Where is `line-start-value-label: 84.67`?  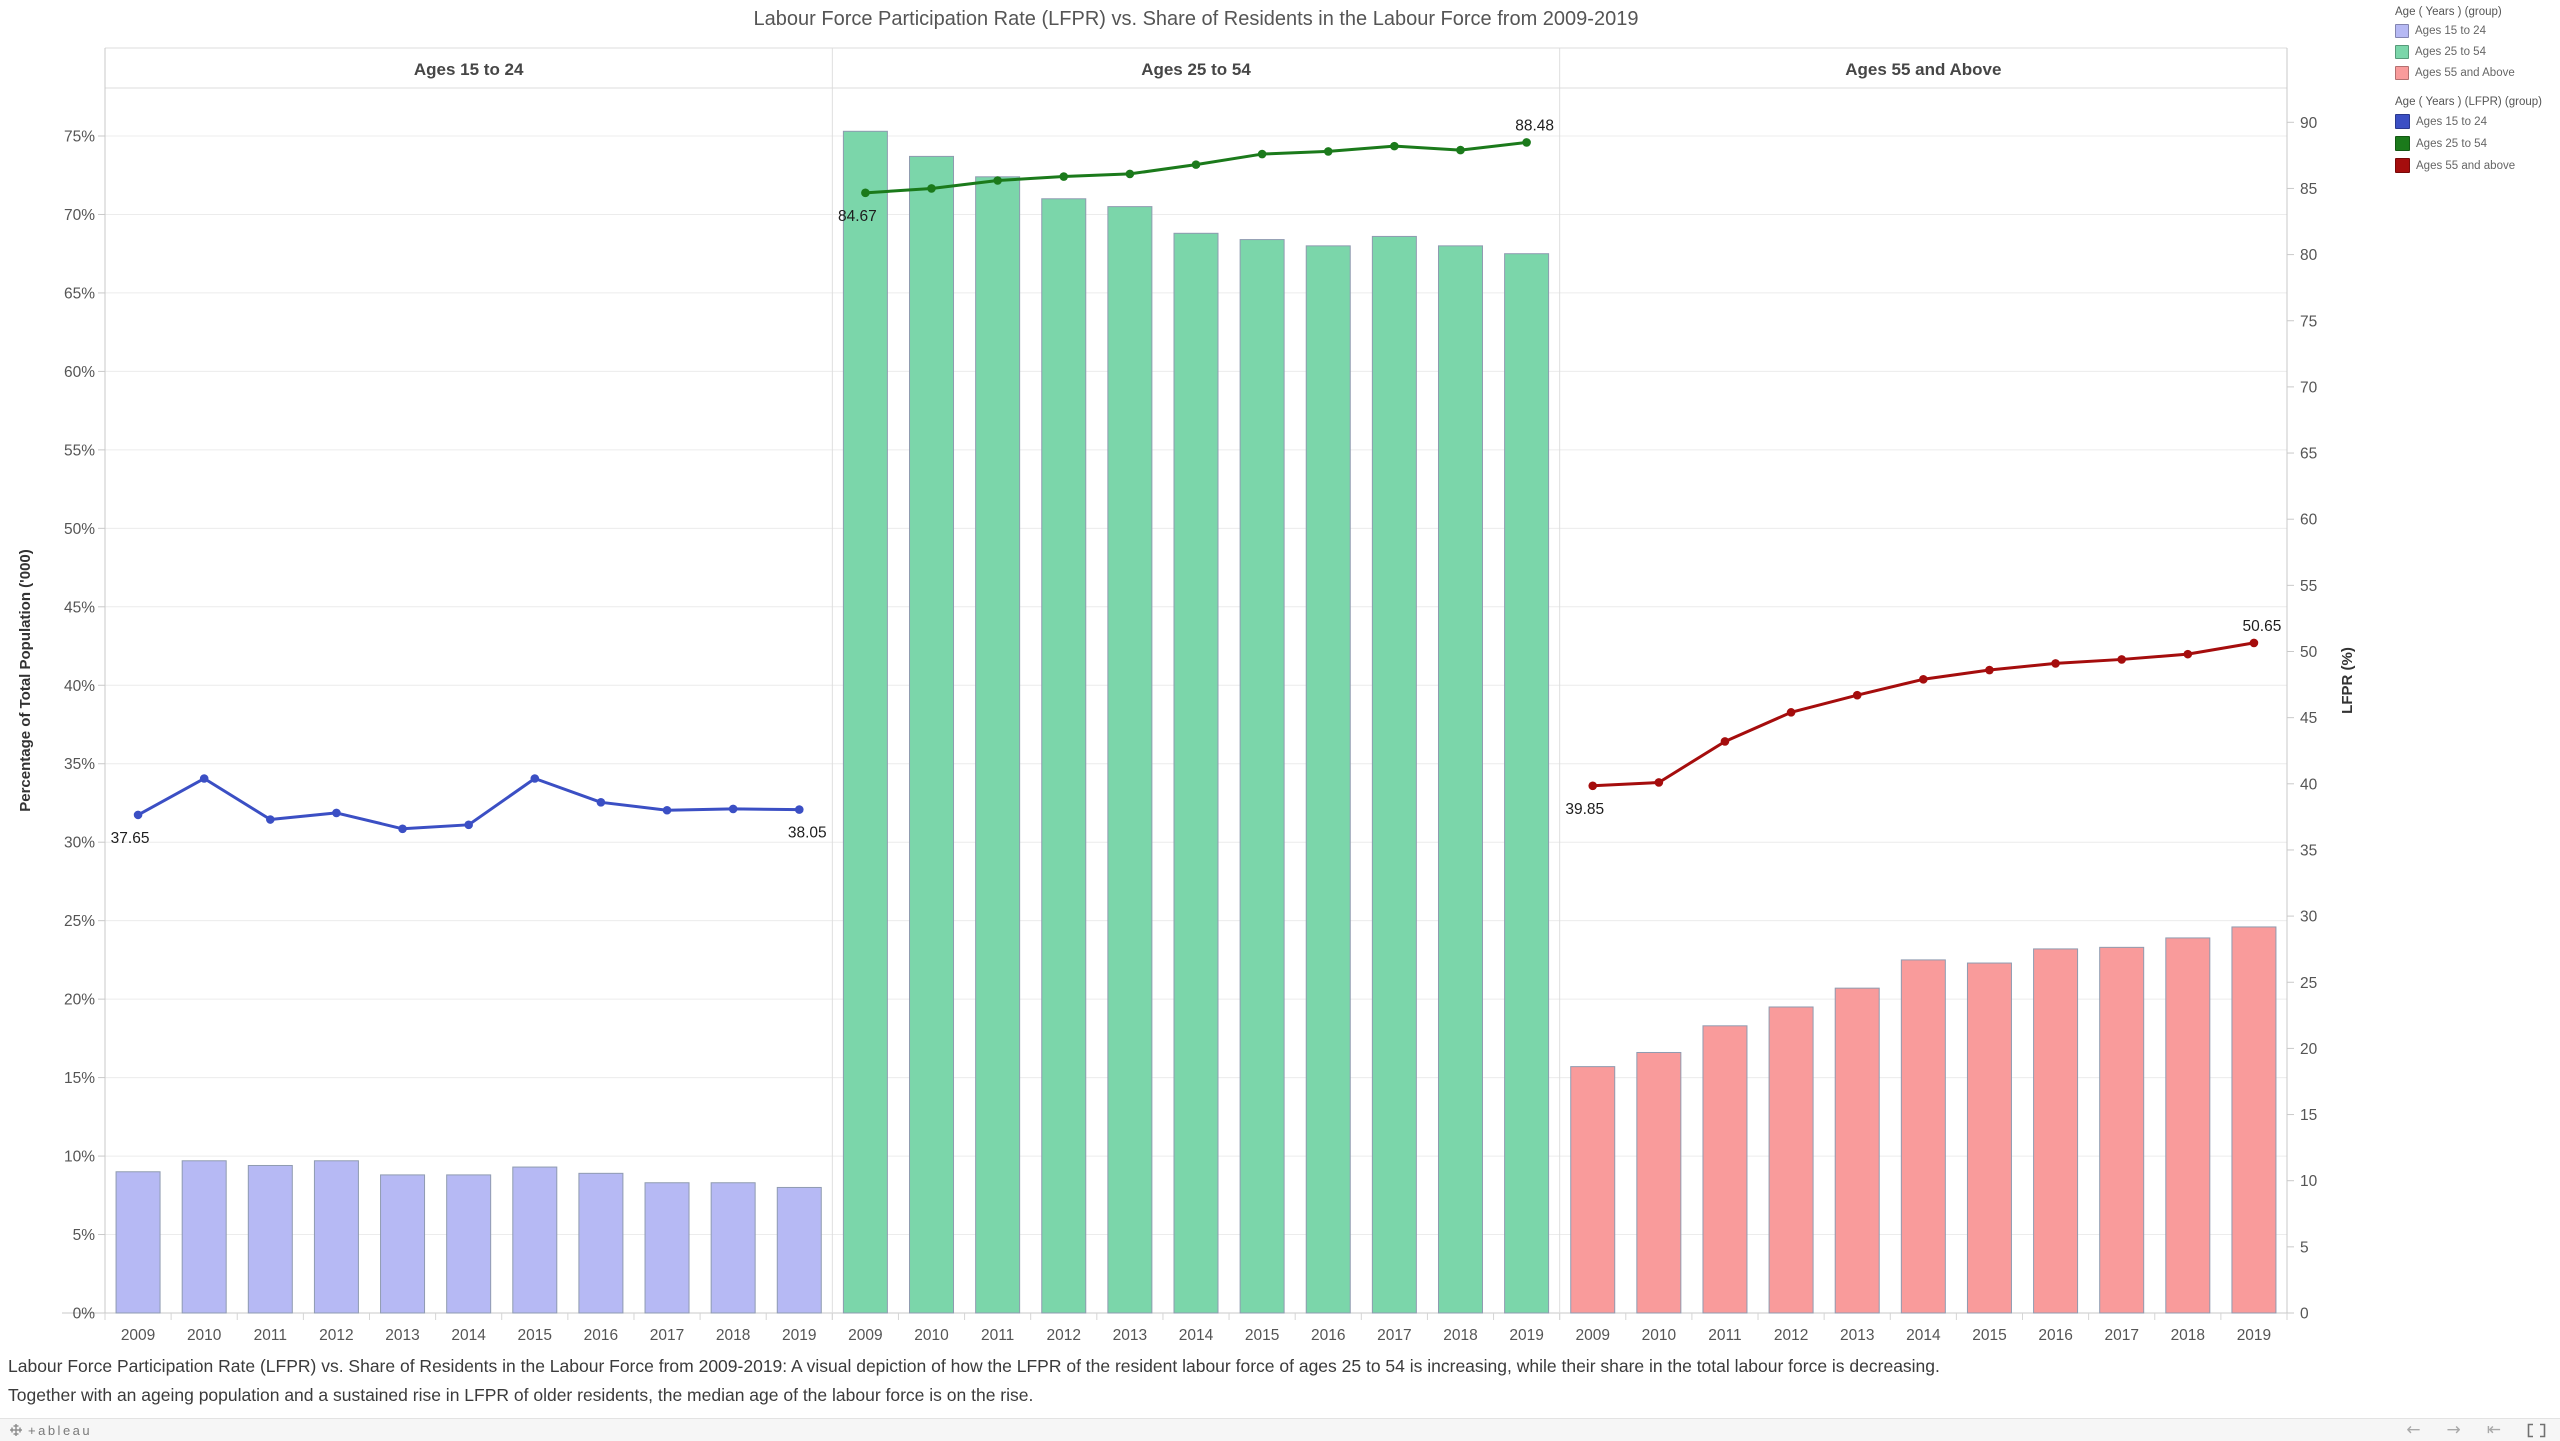 line-start-value-label: 84.67 is located at coordinates (857, 216).